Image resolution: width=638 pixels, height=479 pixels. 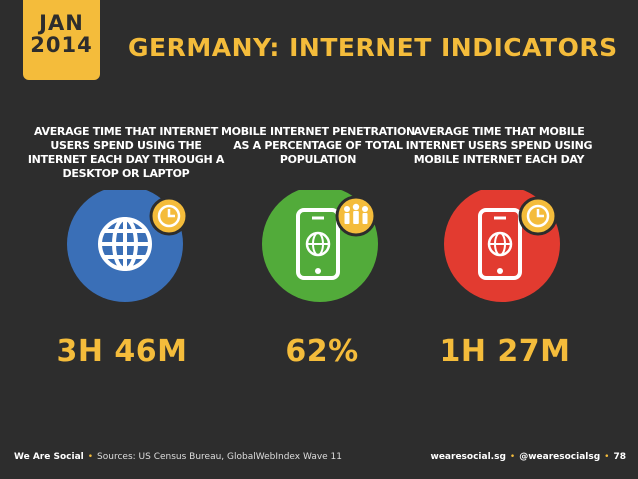 I want to click on desktop-globe-graphic, so click(x=128, y=246).